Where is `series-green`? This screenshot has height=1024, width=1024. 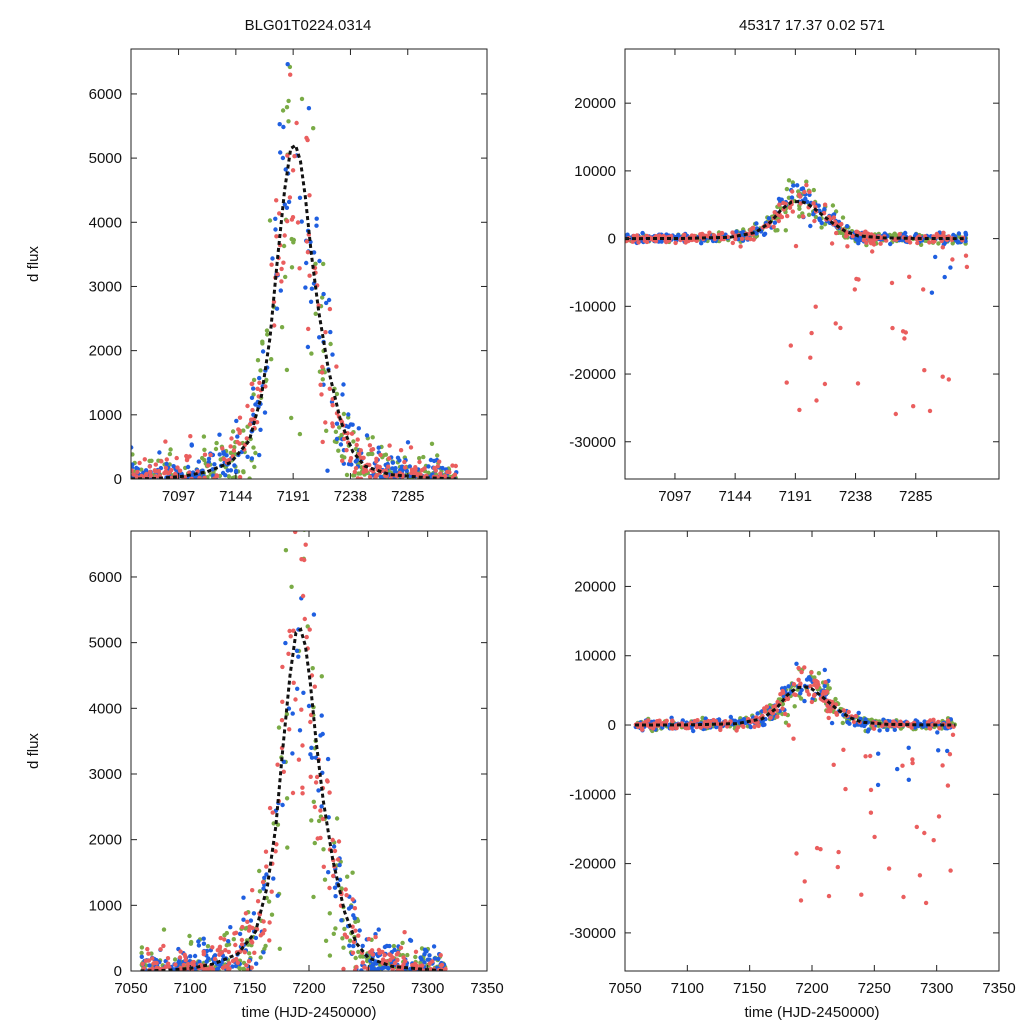
series-green is located at coordinates (294, 271).